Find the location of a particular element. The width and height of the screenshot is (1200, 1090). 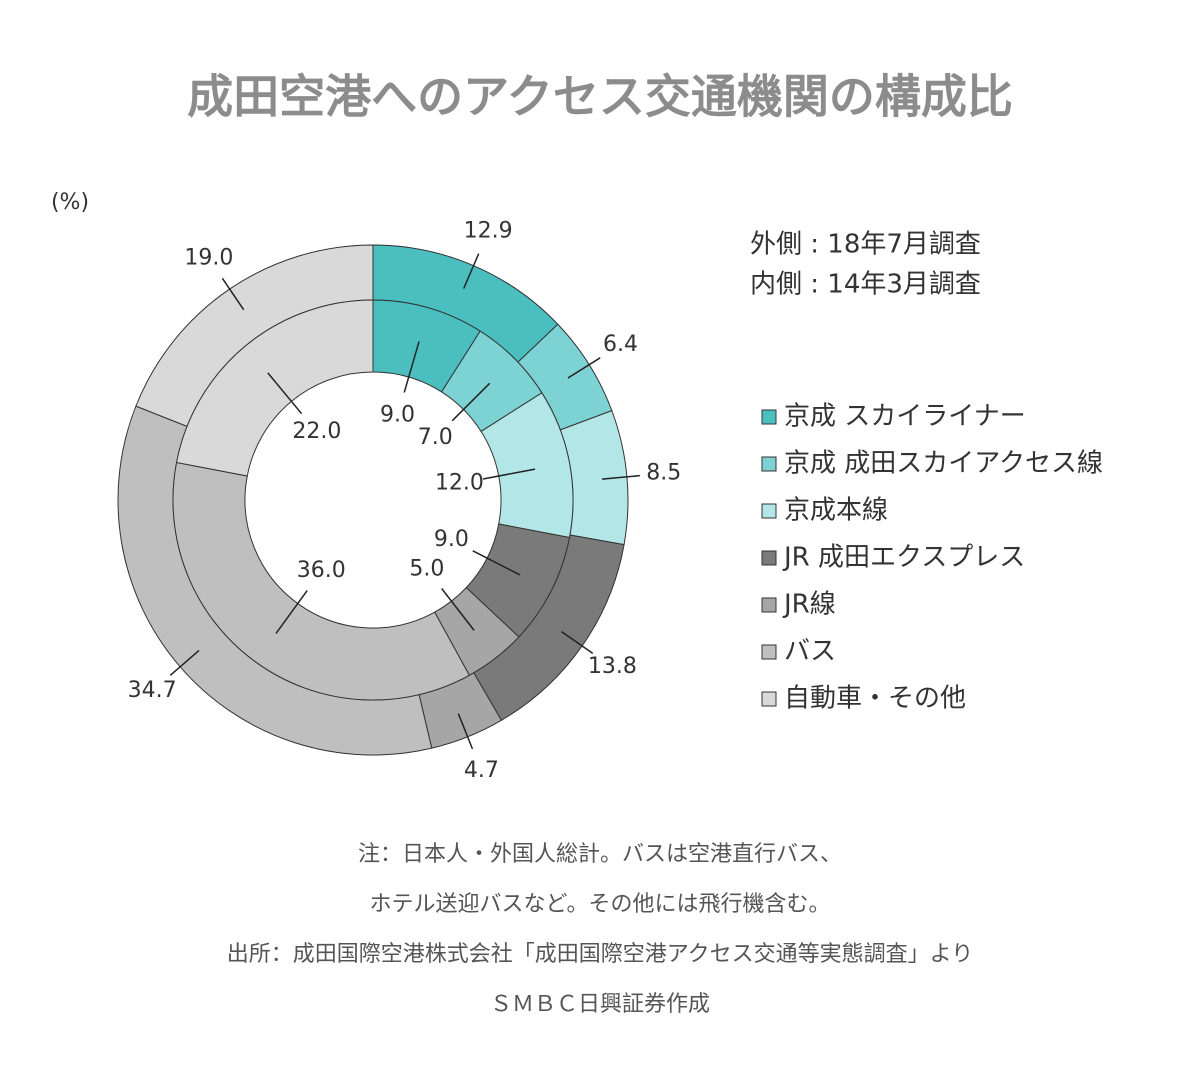

legend-label: 京成本線 is located at coordinates (836, 511).